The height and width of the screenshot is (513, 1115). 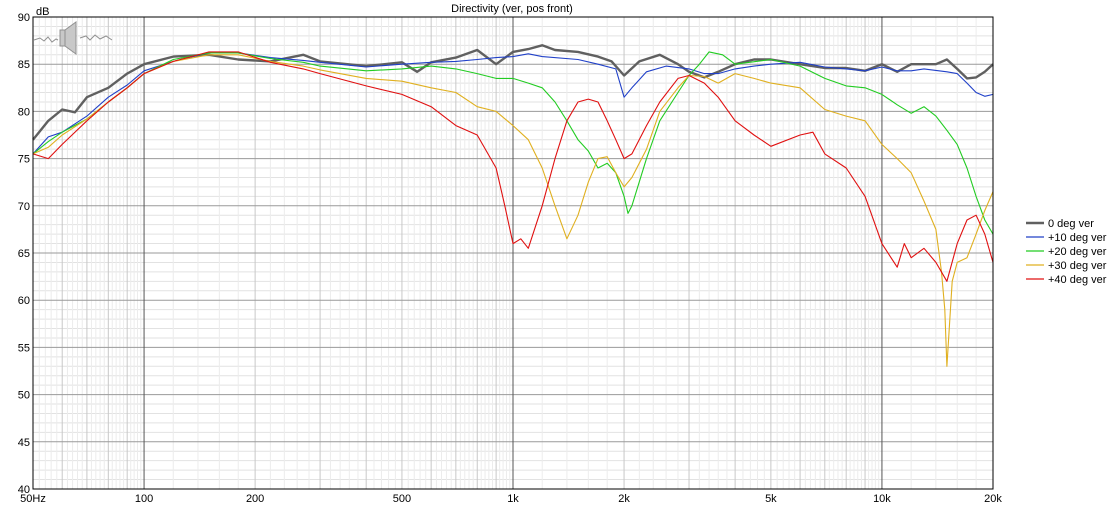 What do you see at coordinates (1077, 280) in the screenshot?
I see `legend-label-4: +40 deg ver` at bounding box center [1077, 280].